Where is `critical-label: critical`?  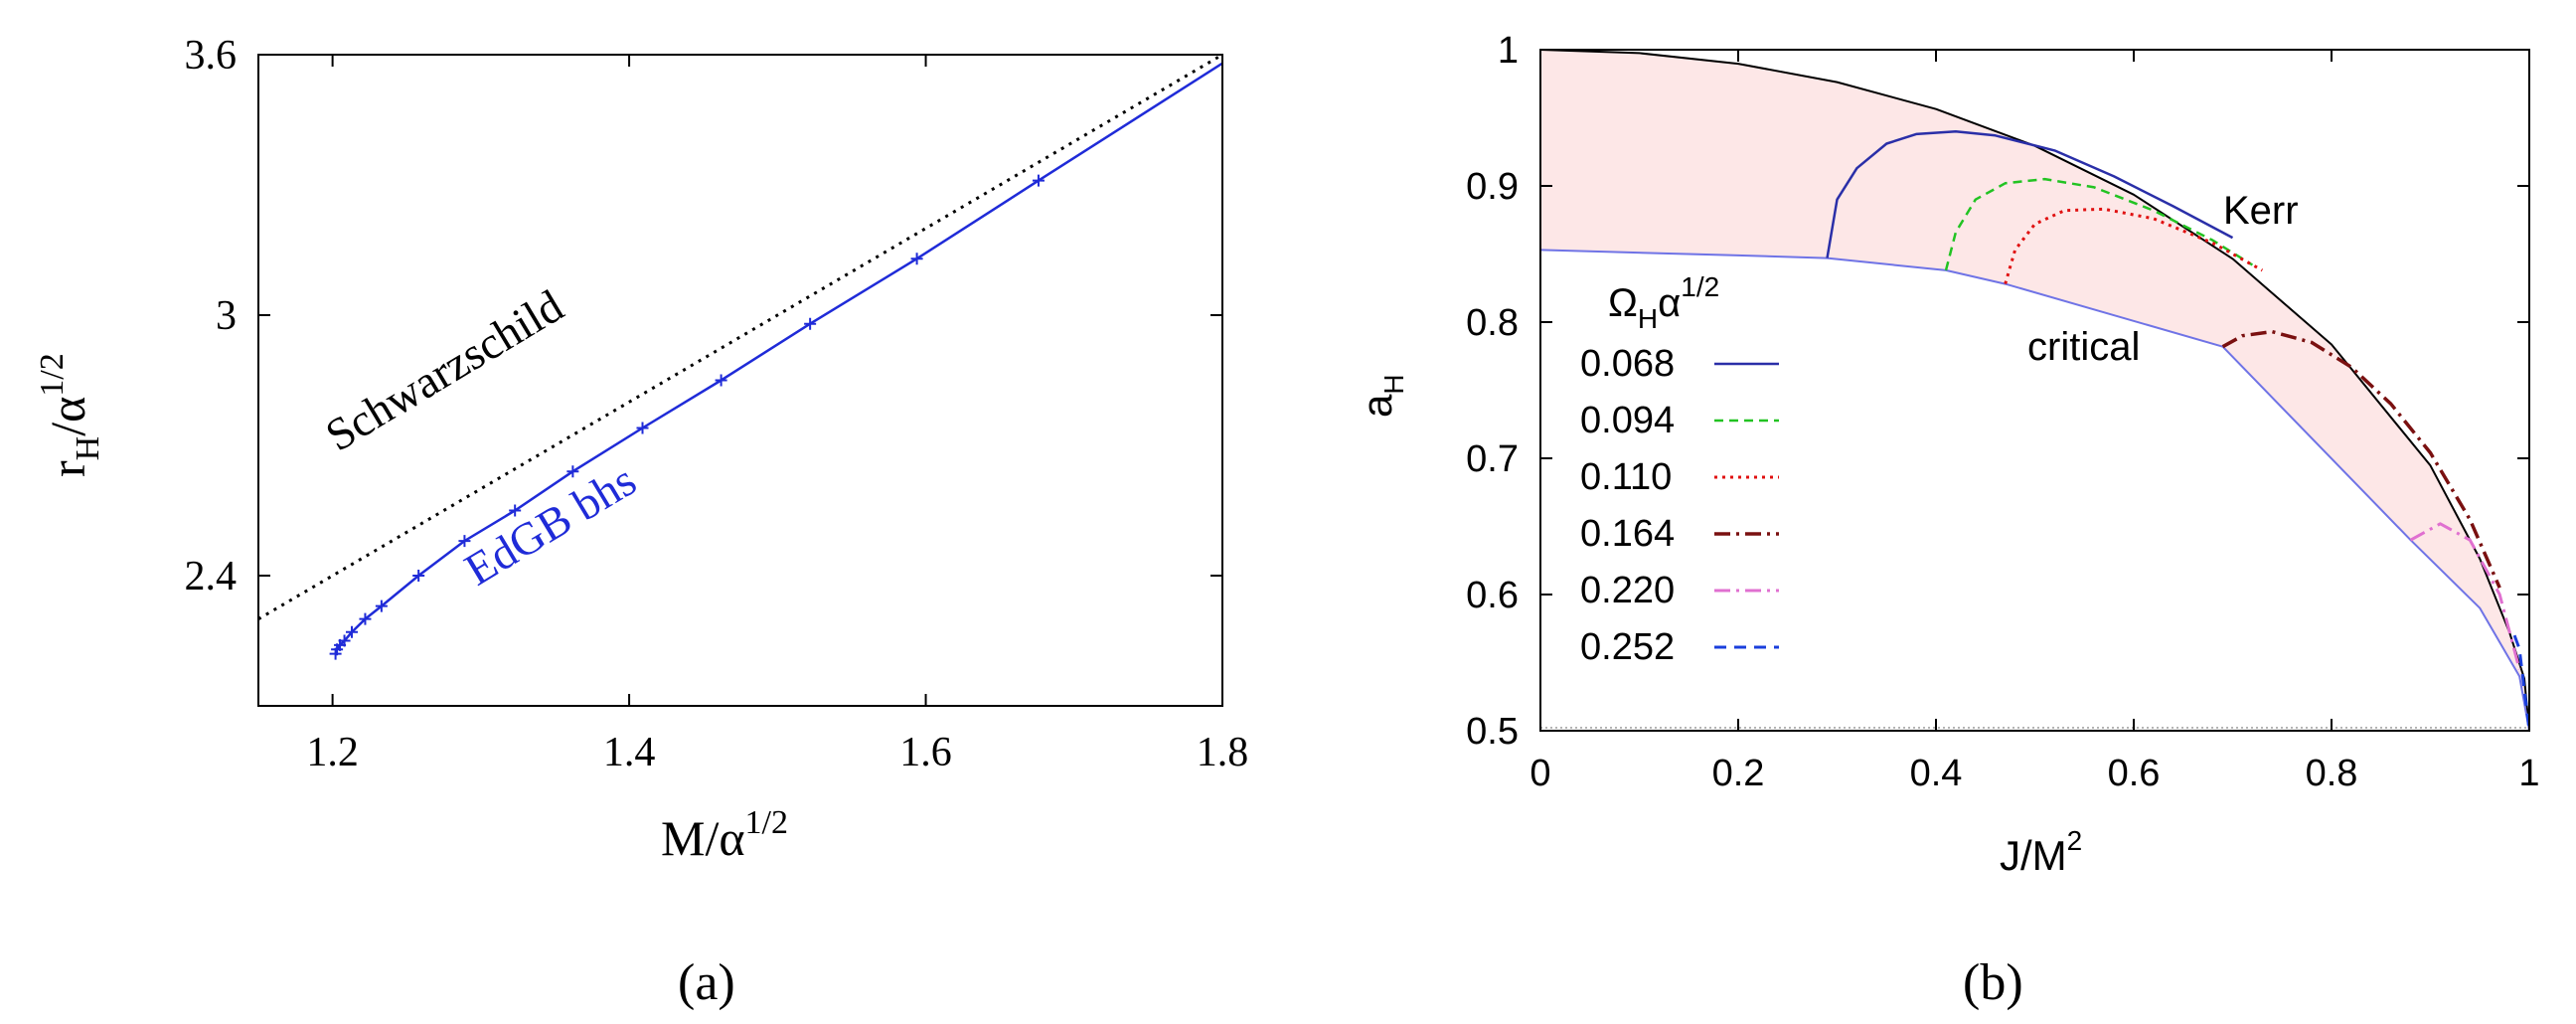
critical-label: critical is located at coordinates (2083, 347).